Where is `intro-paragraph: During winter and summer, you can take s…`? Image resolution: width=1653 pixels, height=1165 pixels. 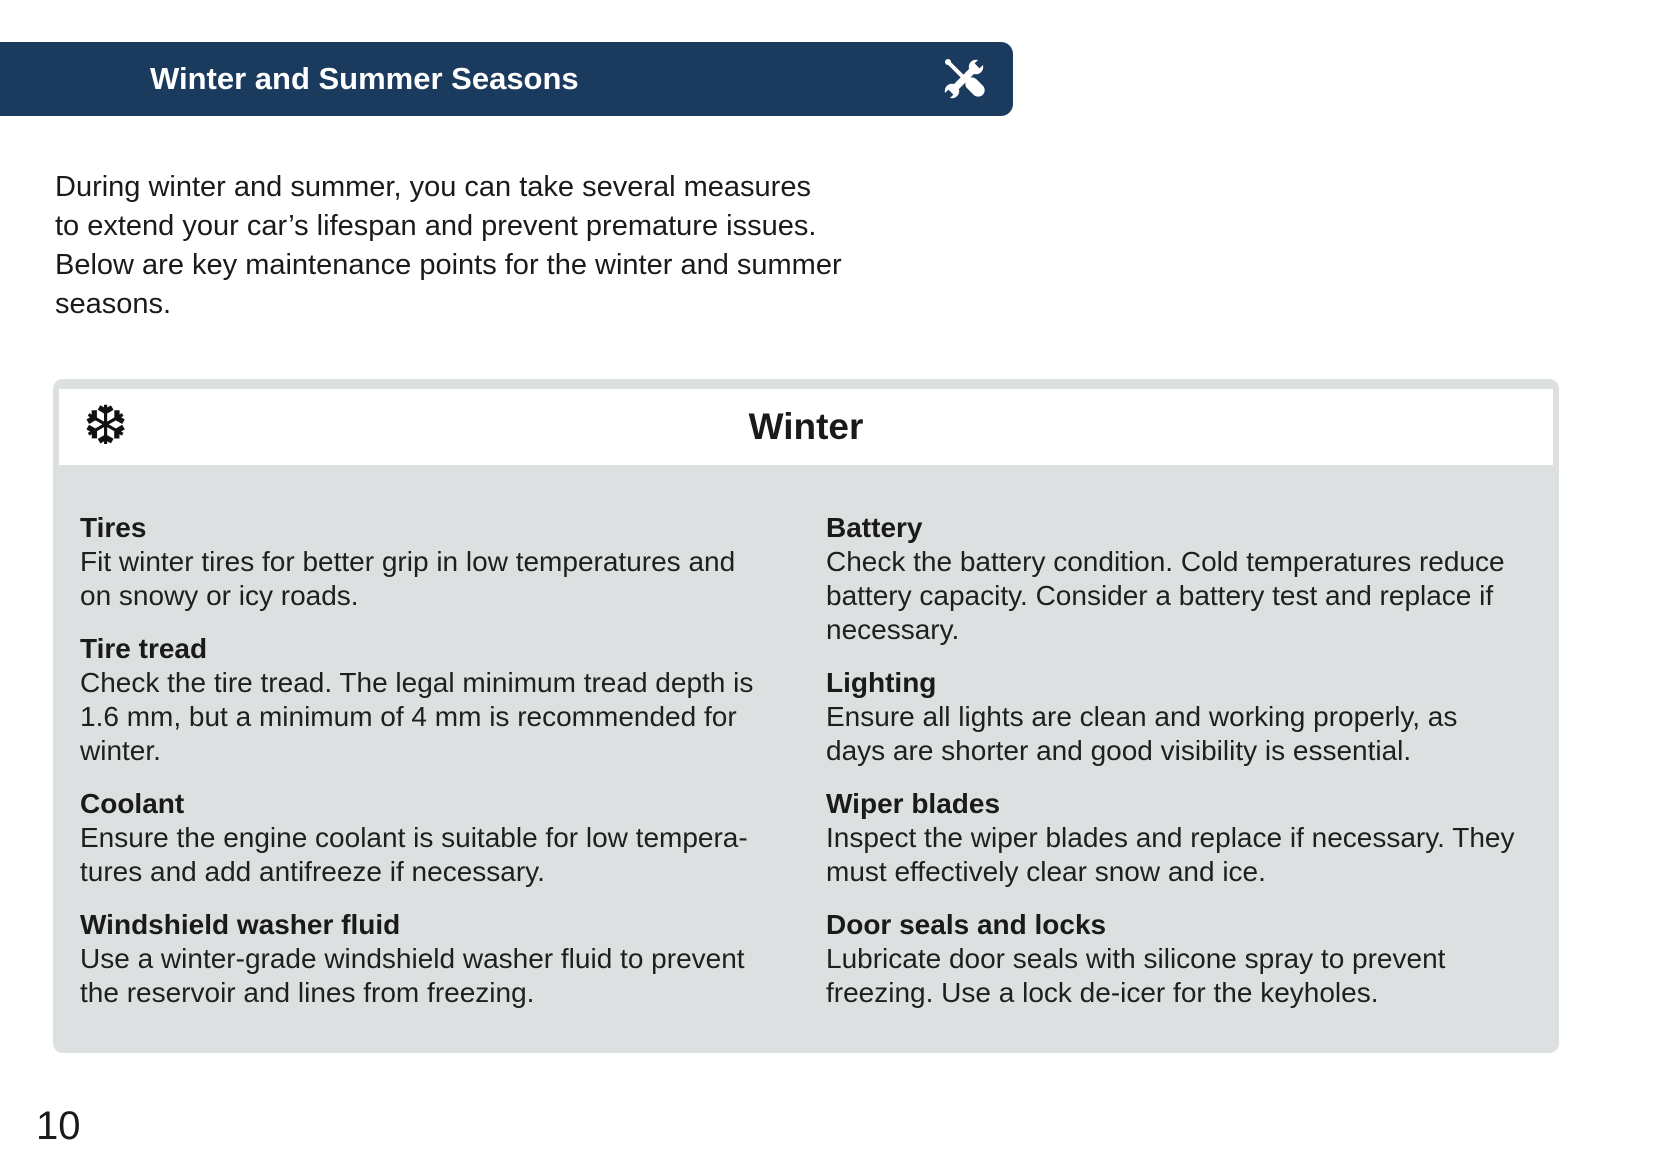
intro-paragraph: During winter and summer, you can take s… is located at coordinates (448, 245).